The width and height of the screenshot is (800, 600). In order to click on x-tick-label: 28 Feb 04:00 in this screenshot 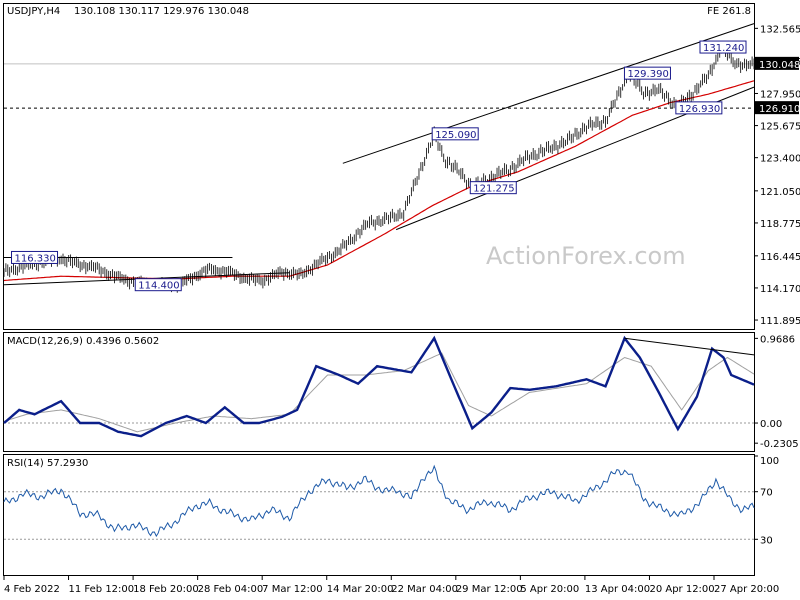, I will do `click(231, 589)`.